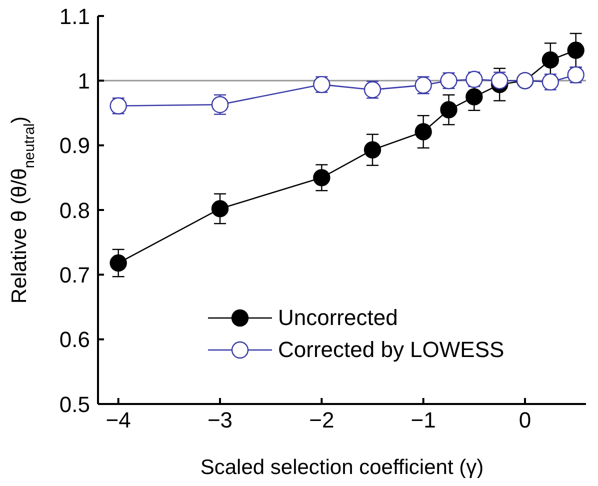  I want to click on x-tick-label: −3, so click(220, 420).